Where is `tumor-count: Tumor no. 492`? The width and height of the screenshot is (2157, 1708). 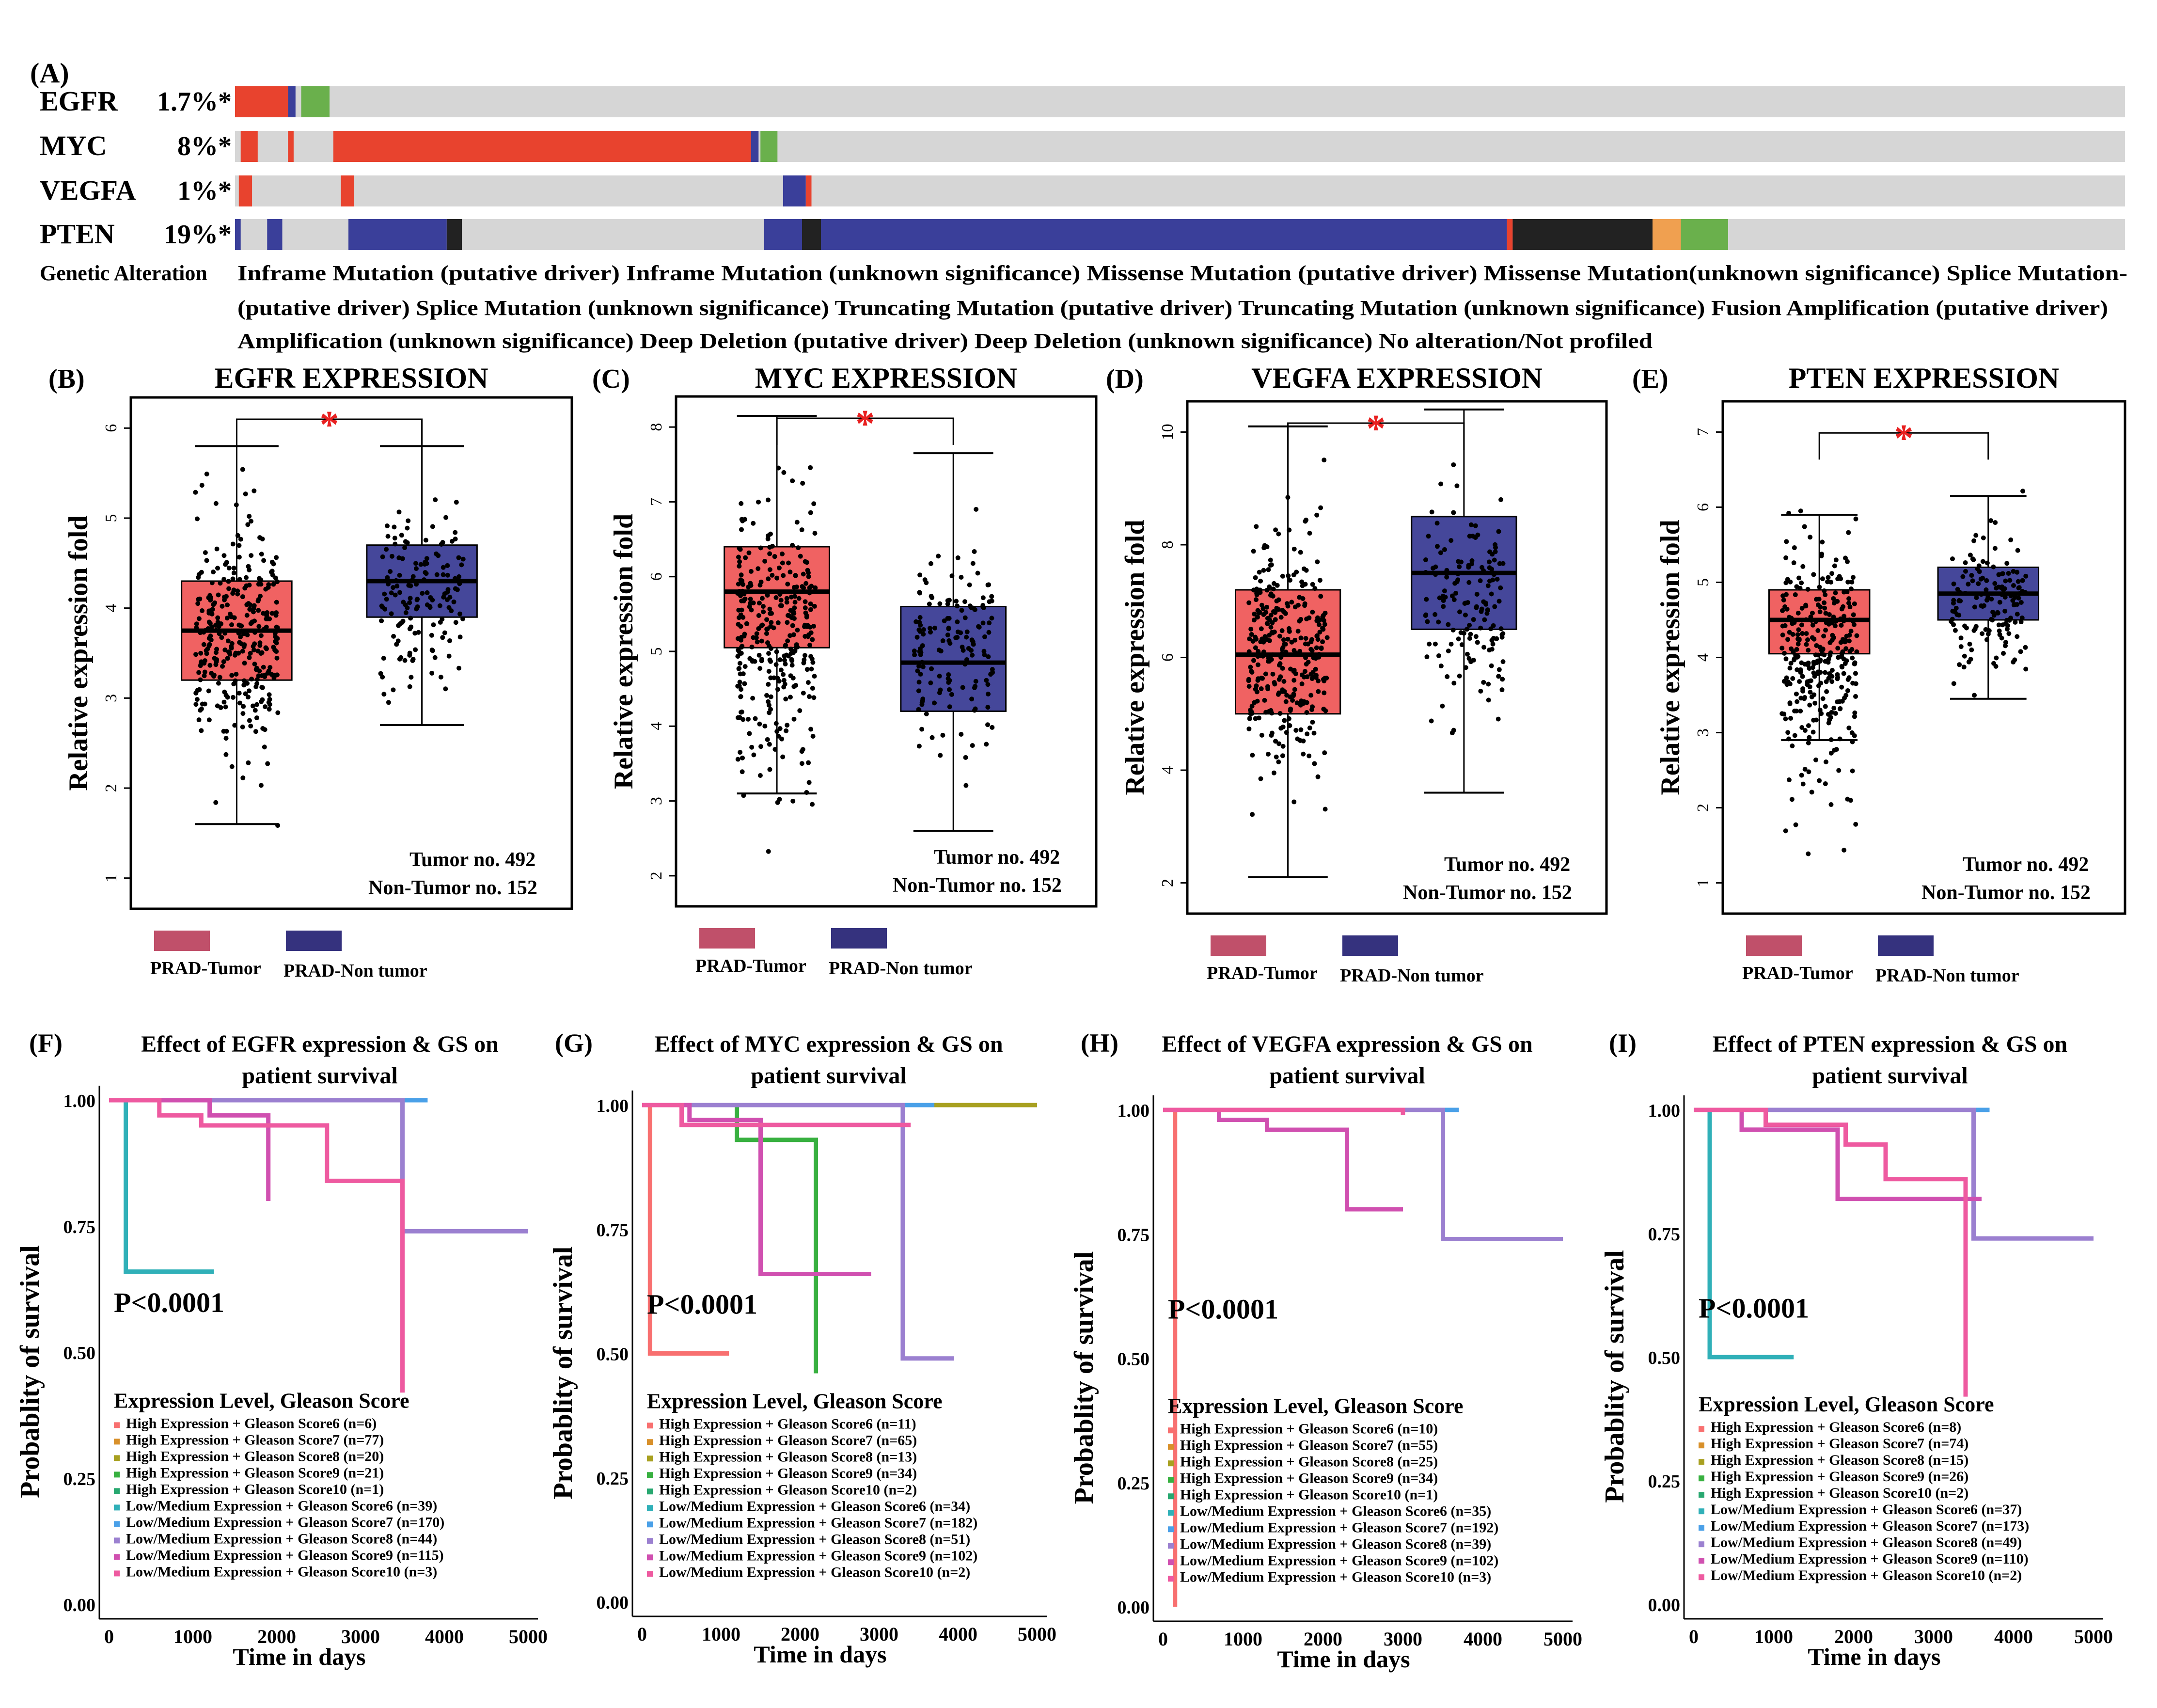
tumor-count: Tumor no. 492 is located at coordinates (997, 857).